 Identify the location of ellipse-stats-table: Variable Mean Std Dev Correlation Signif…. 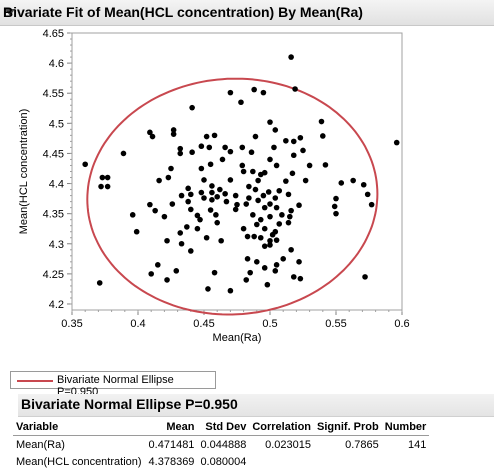
(221, 444).